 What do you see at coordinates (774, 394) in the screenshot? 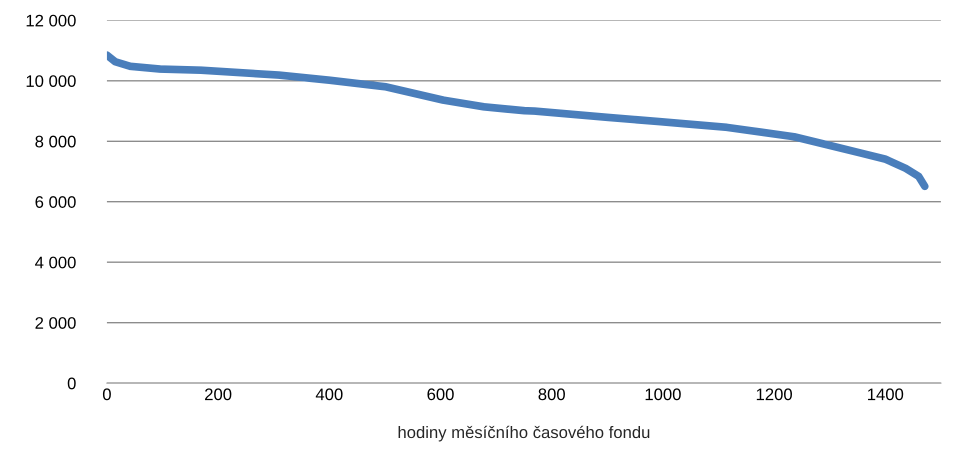
I see `x-tick-label: 1200` at bounding box center [774, 394].